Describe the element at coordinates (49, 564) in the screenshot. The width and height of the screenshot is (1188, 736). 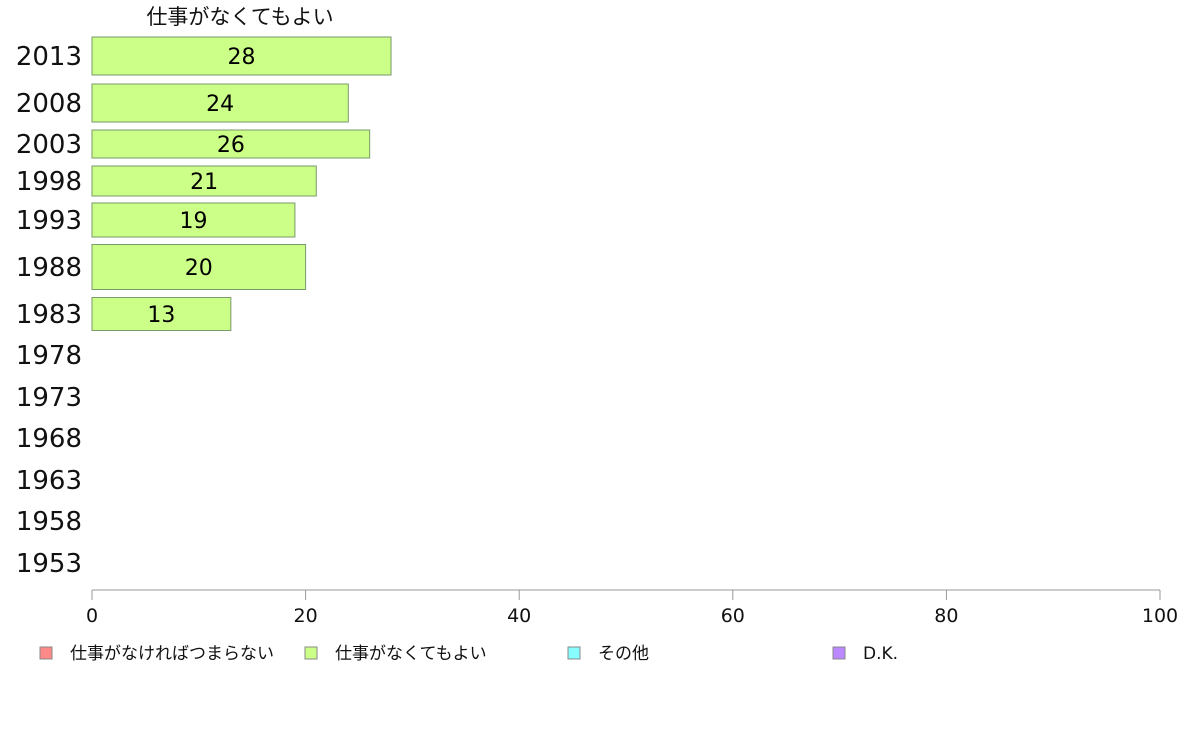
I see `year-label: 1953` at that location.